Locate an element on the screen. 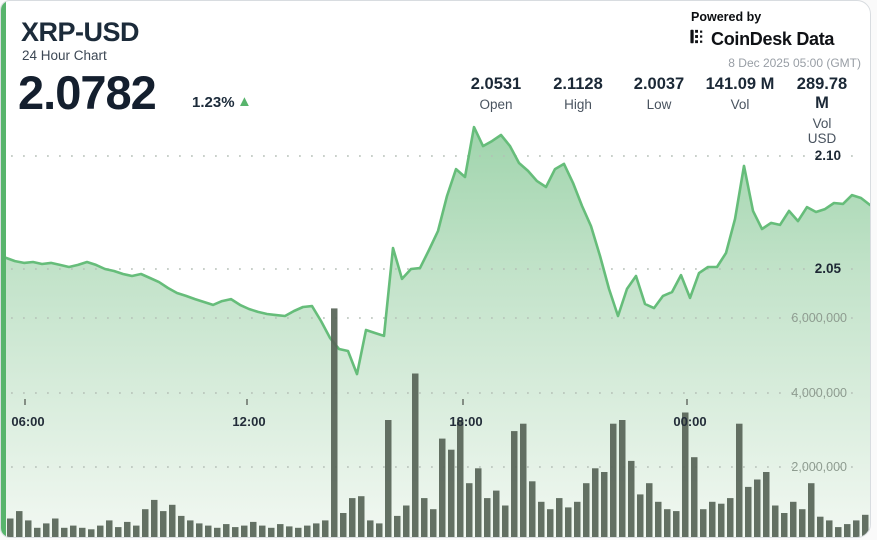  stat-high: 2.1128 High is located at coordinates (578, 93).